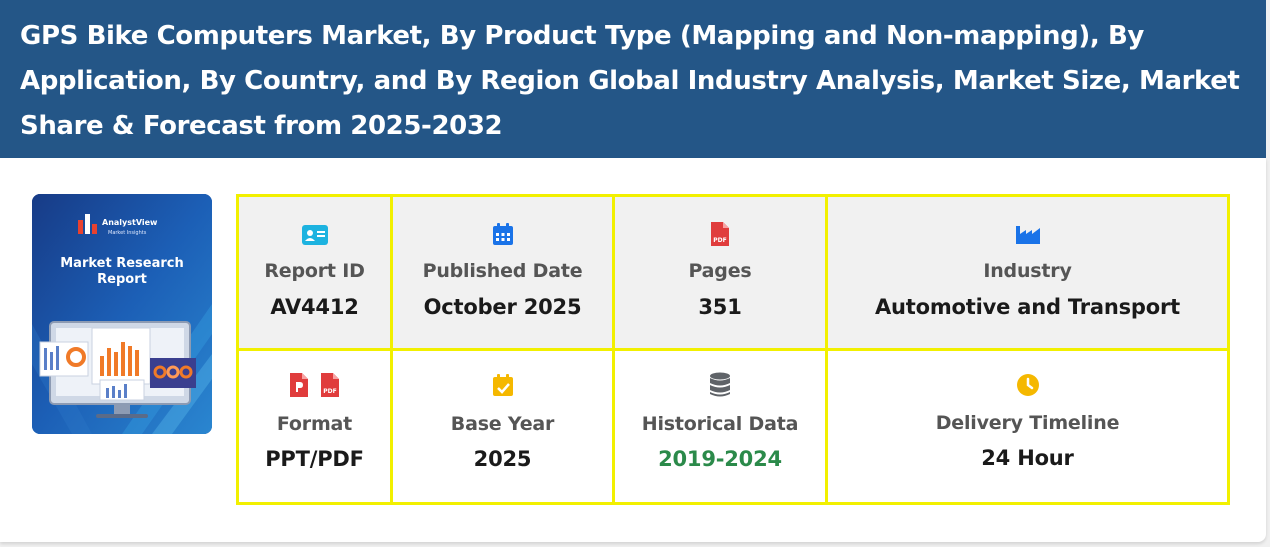 The image size is (1270, 547). Describe the element at coordinates (314, 307) in the screenshot. I see `report-id-value: AV4412` at that location.